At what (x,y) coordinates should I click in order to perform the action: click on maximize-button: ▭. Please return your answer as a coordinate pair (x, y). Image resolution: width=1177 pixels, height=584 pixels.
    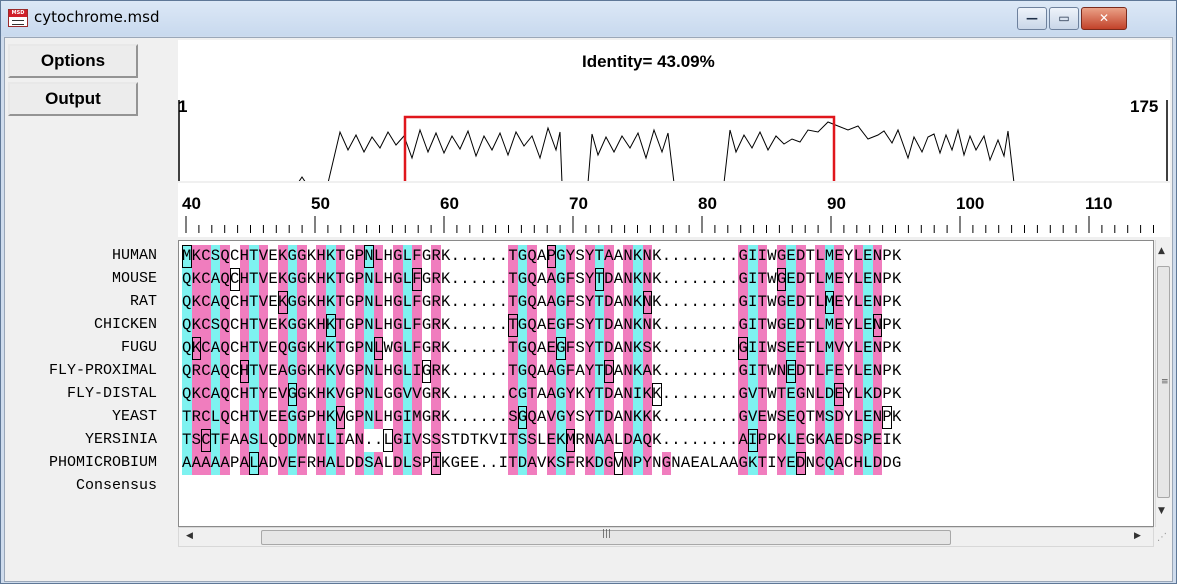
    Looking at the image, I should click on (1064, 18).